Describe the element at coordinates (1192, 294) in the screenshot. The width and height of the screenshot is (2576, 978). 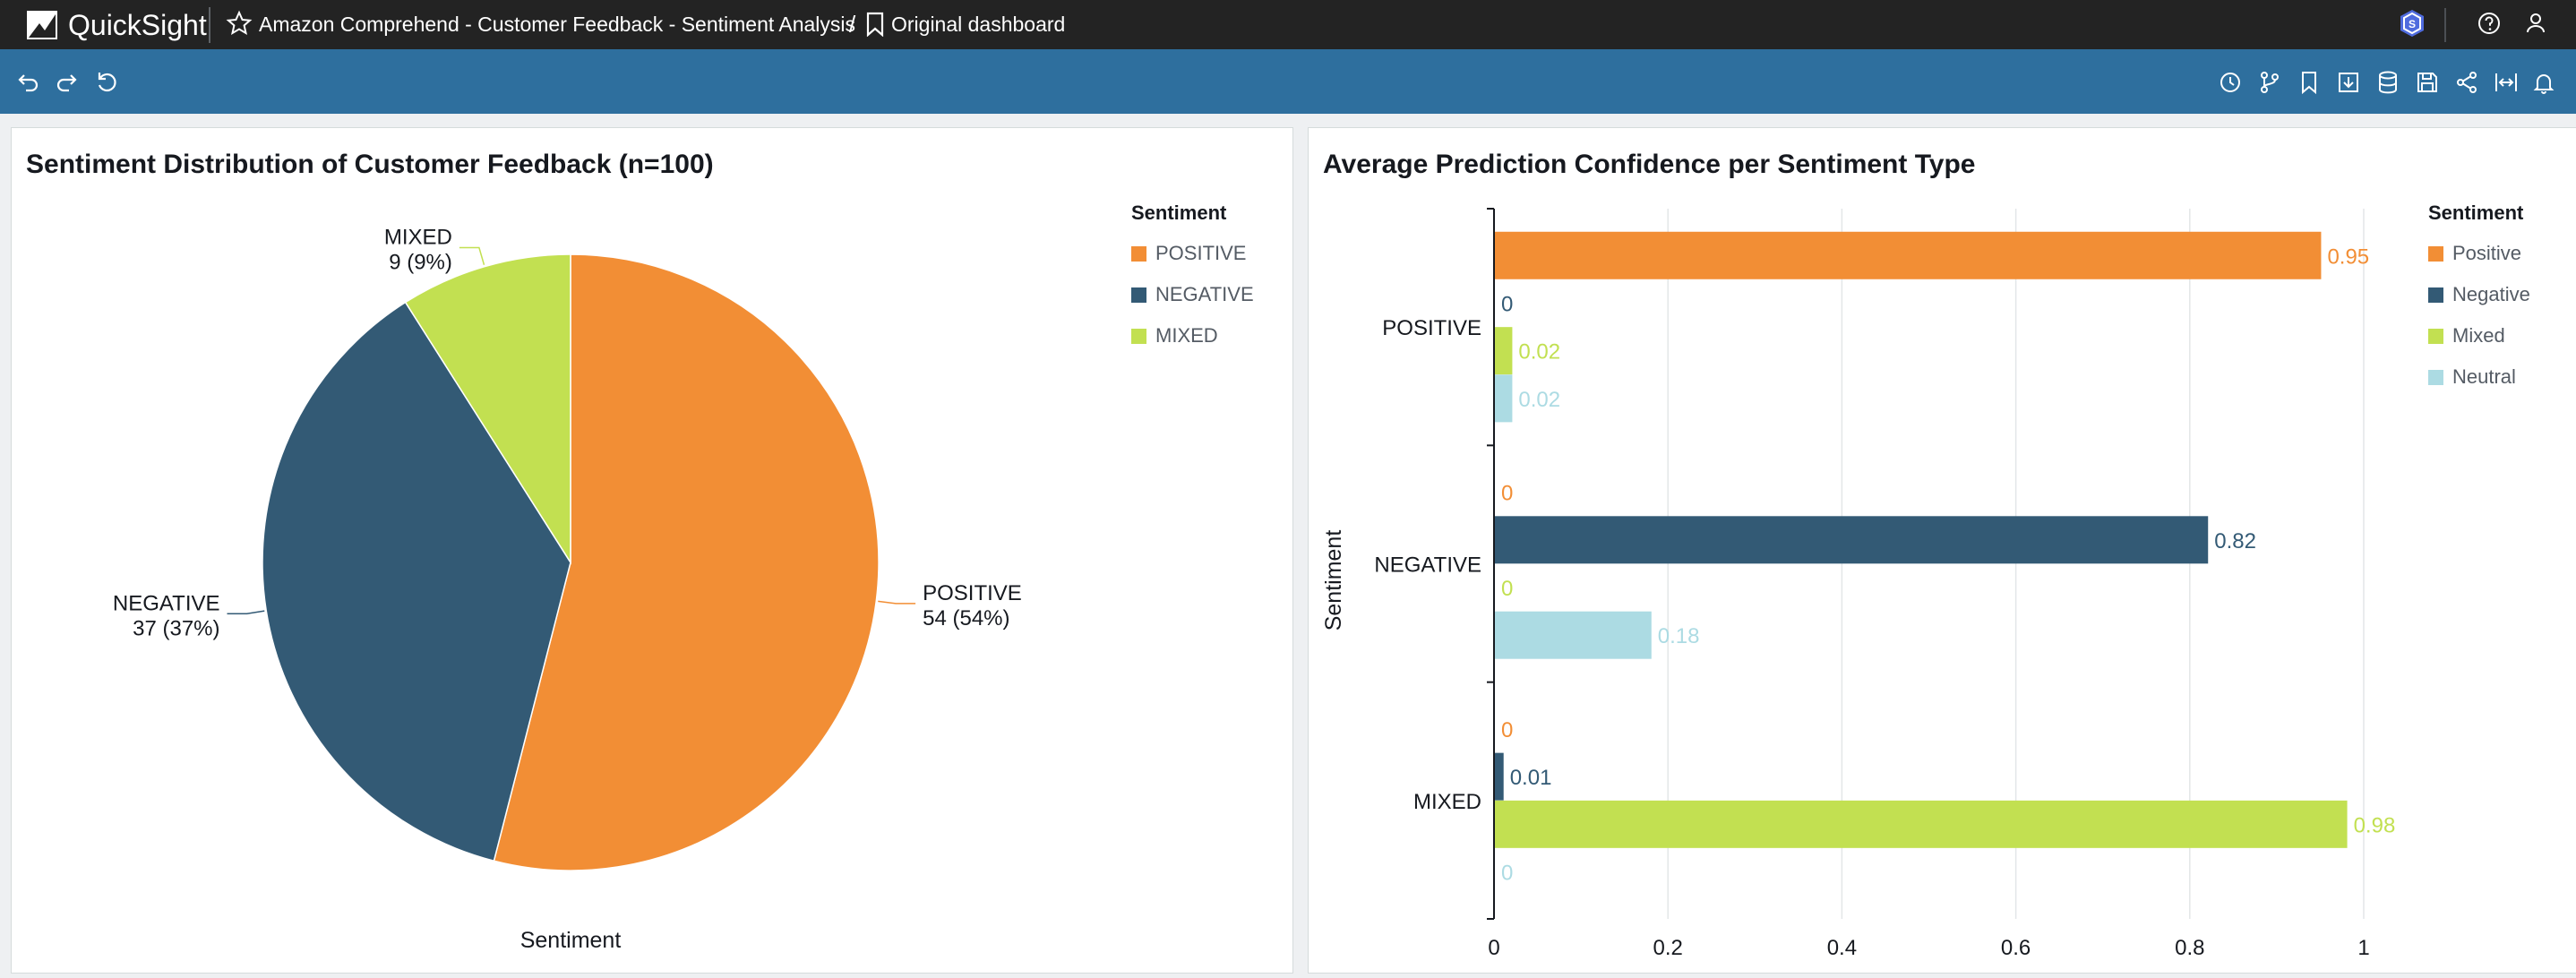
I see `legend-item-negative: NEGATIVE` at that location.